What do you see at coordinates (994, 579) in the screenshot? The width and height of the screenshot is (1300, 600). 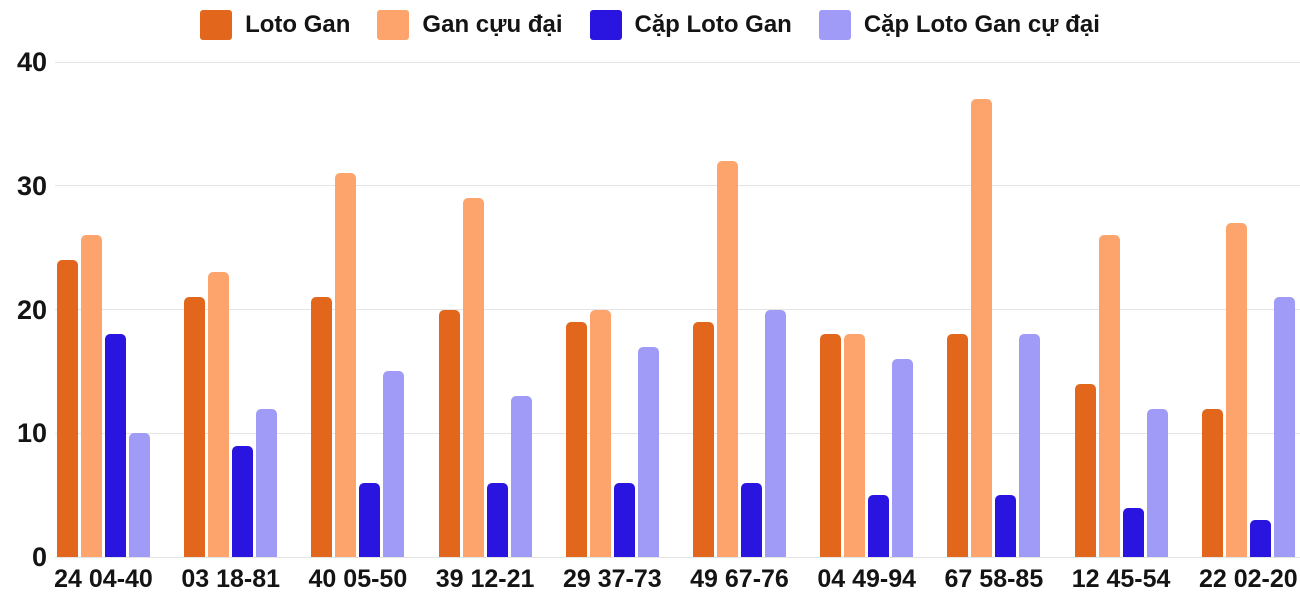 I see `x-axis-category-label: 67 58-85` at bounding box center [994, 579].